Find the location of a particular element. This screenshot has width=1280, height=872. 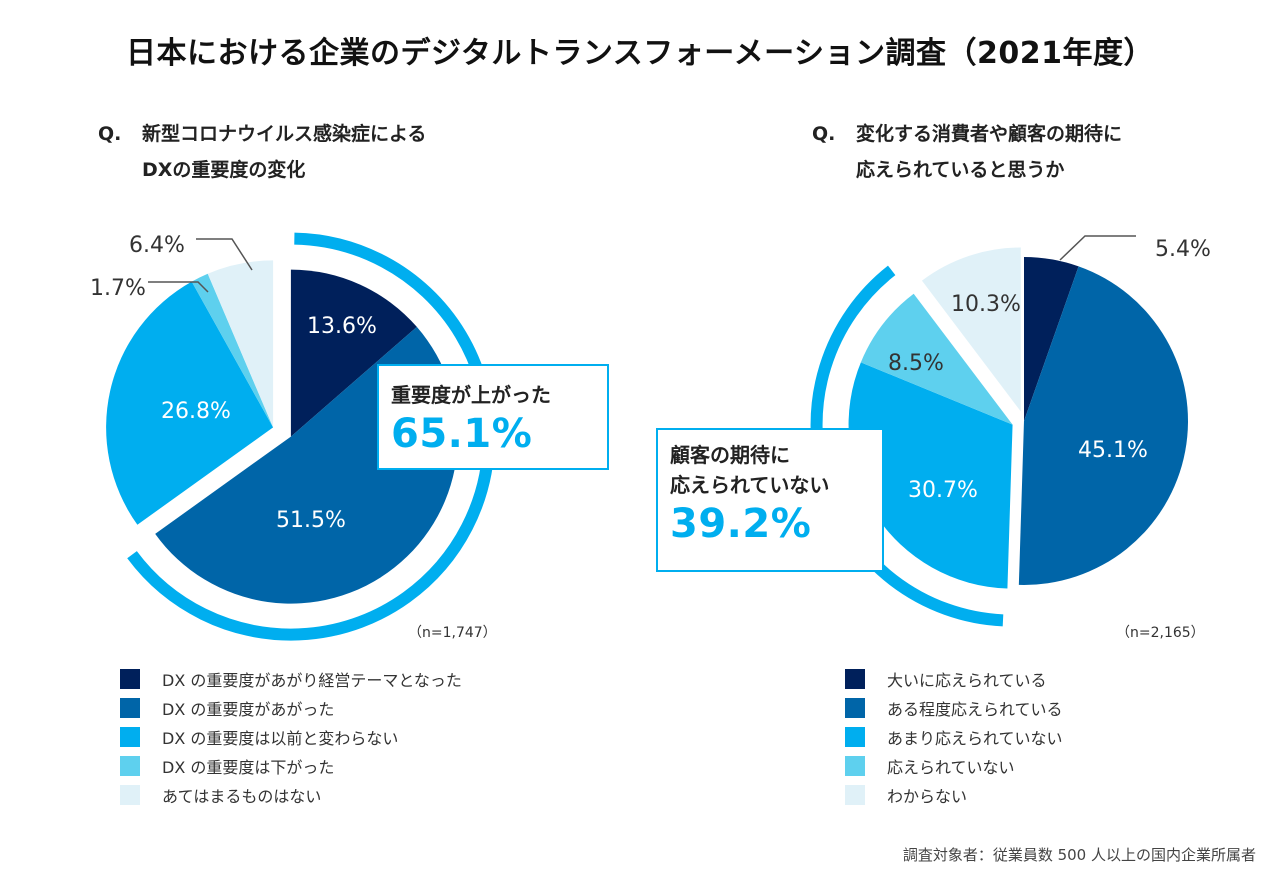

left-callout-value: 65.1% is located at coordinates (462, 434).